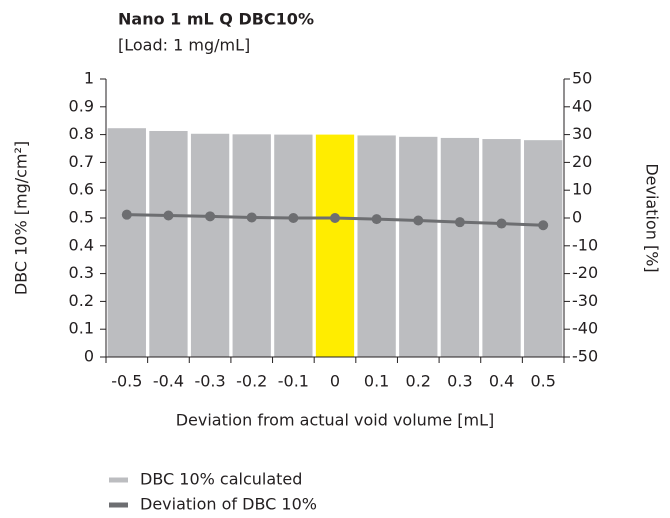  I want to click on y-tick-label: 0.6, so click(81, 189).